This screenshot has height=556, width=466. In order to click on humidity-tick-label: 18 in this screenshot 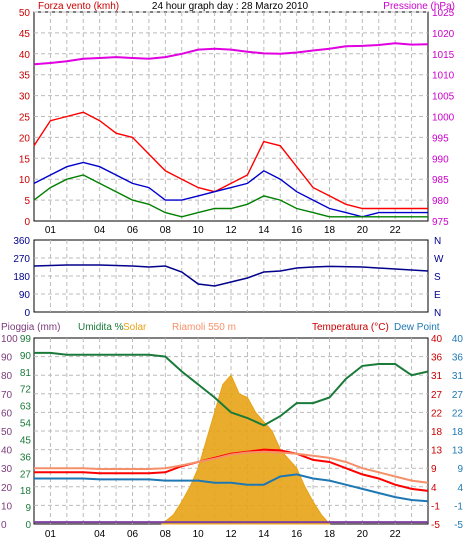, I will do `click(26, 491)`.